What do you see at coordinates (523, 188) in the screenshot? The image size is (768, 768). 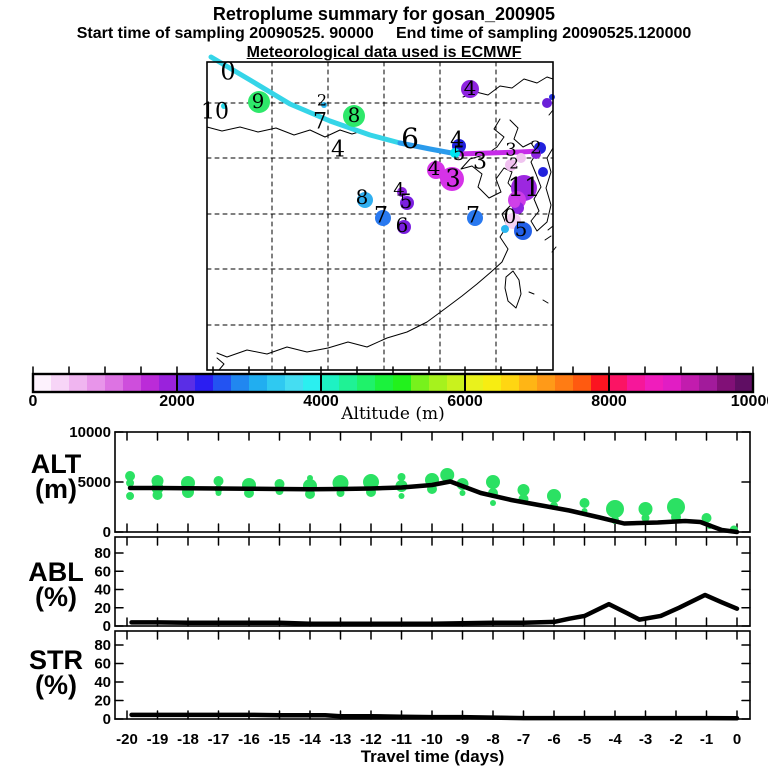 I see `map-day-label: 11` at bounding box center [523, 188].